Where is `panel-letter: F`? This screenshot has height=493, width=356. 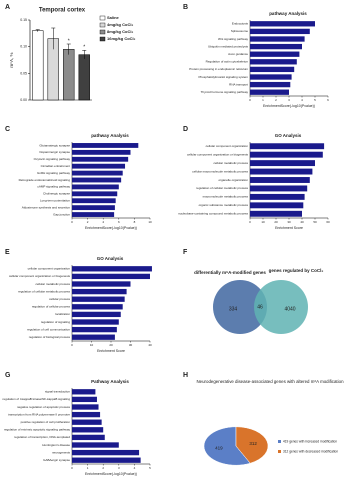 panel-letter: F is located at coordinates (185, 252).